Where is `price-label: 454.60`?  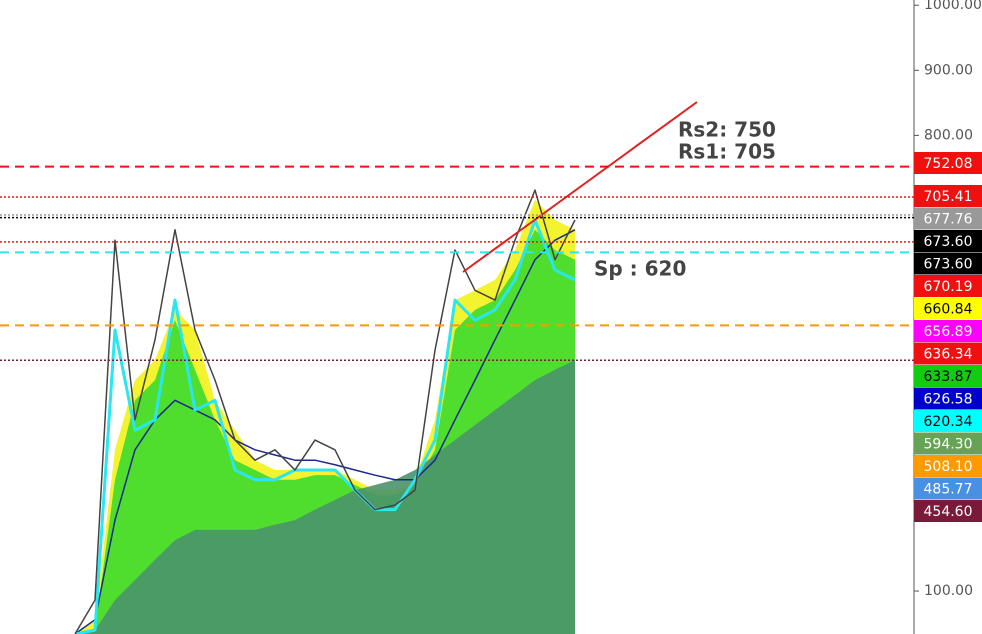
price-label: 454.60 is located at coordinates (948, 512).